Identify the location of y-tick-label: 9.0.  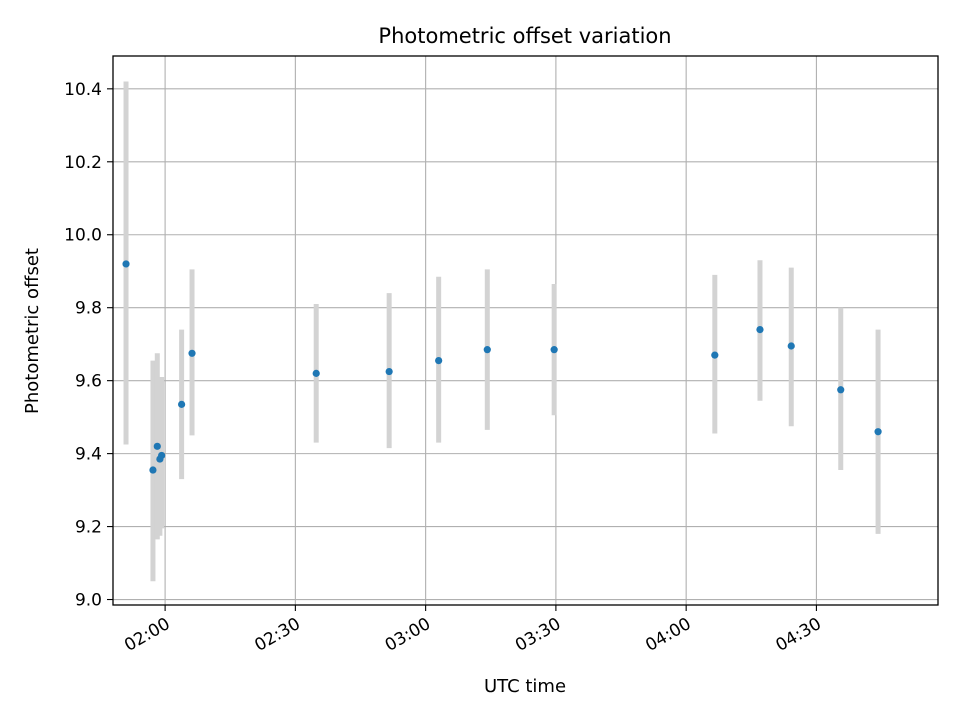
(88, 601).